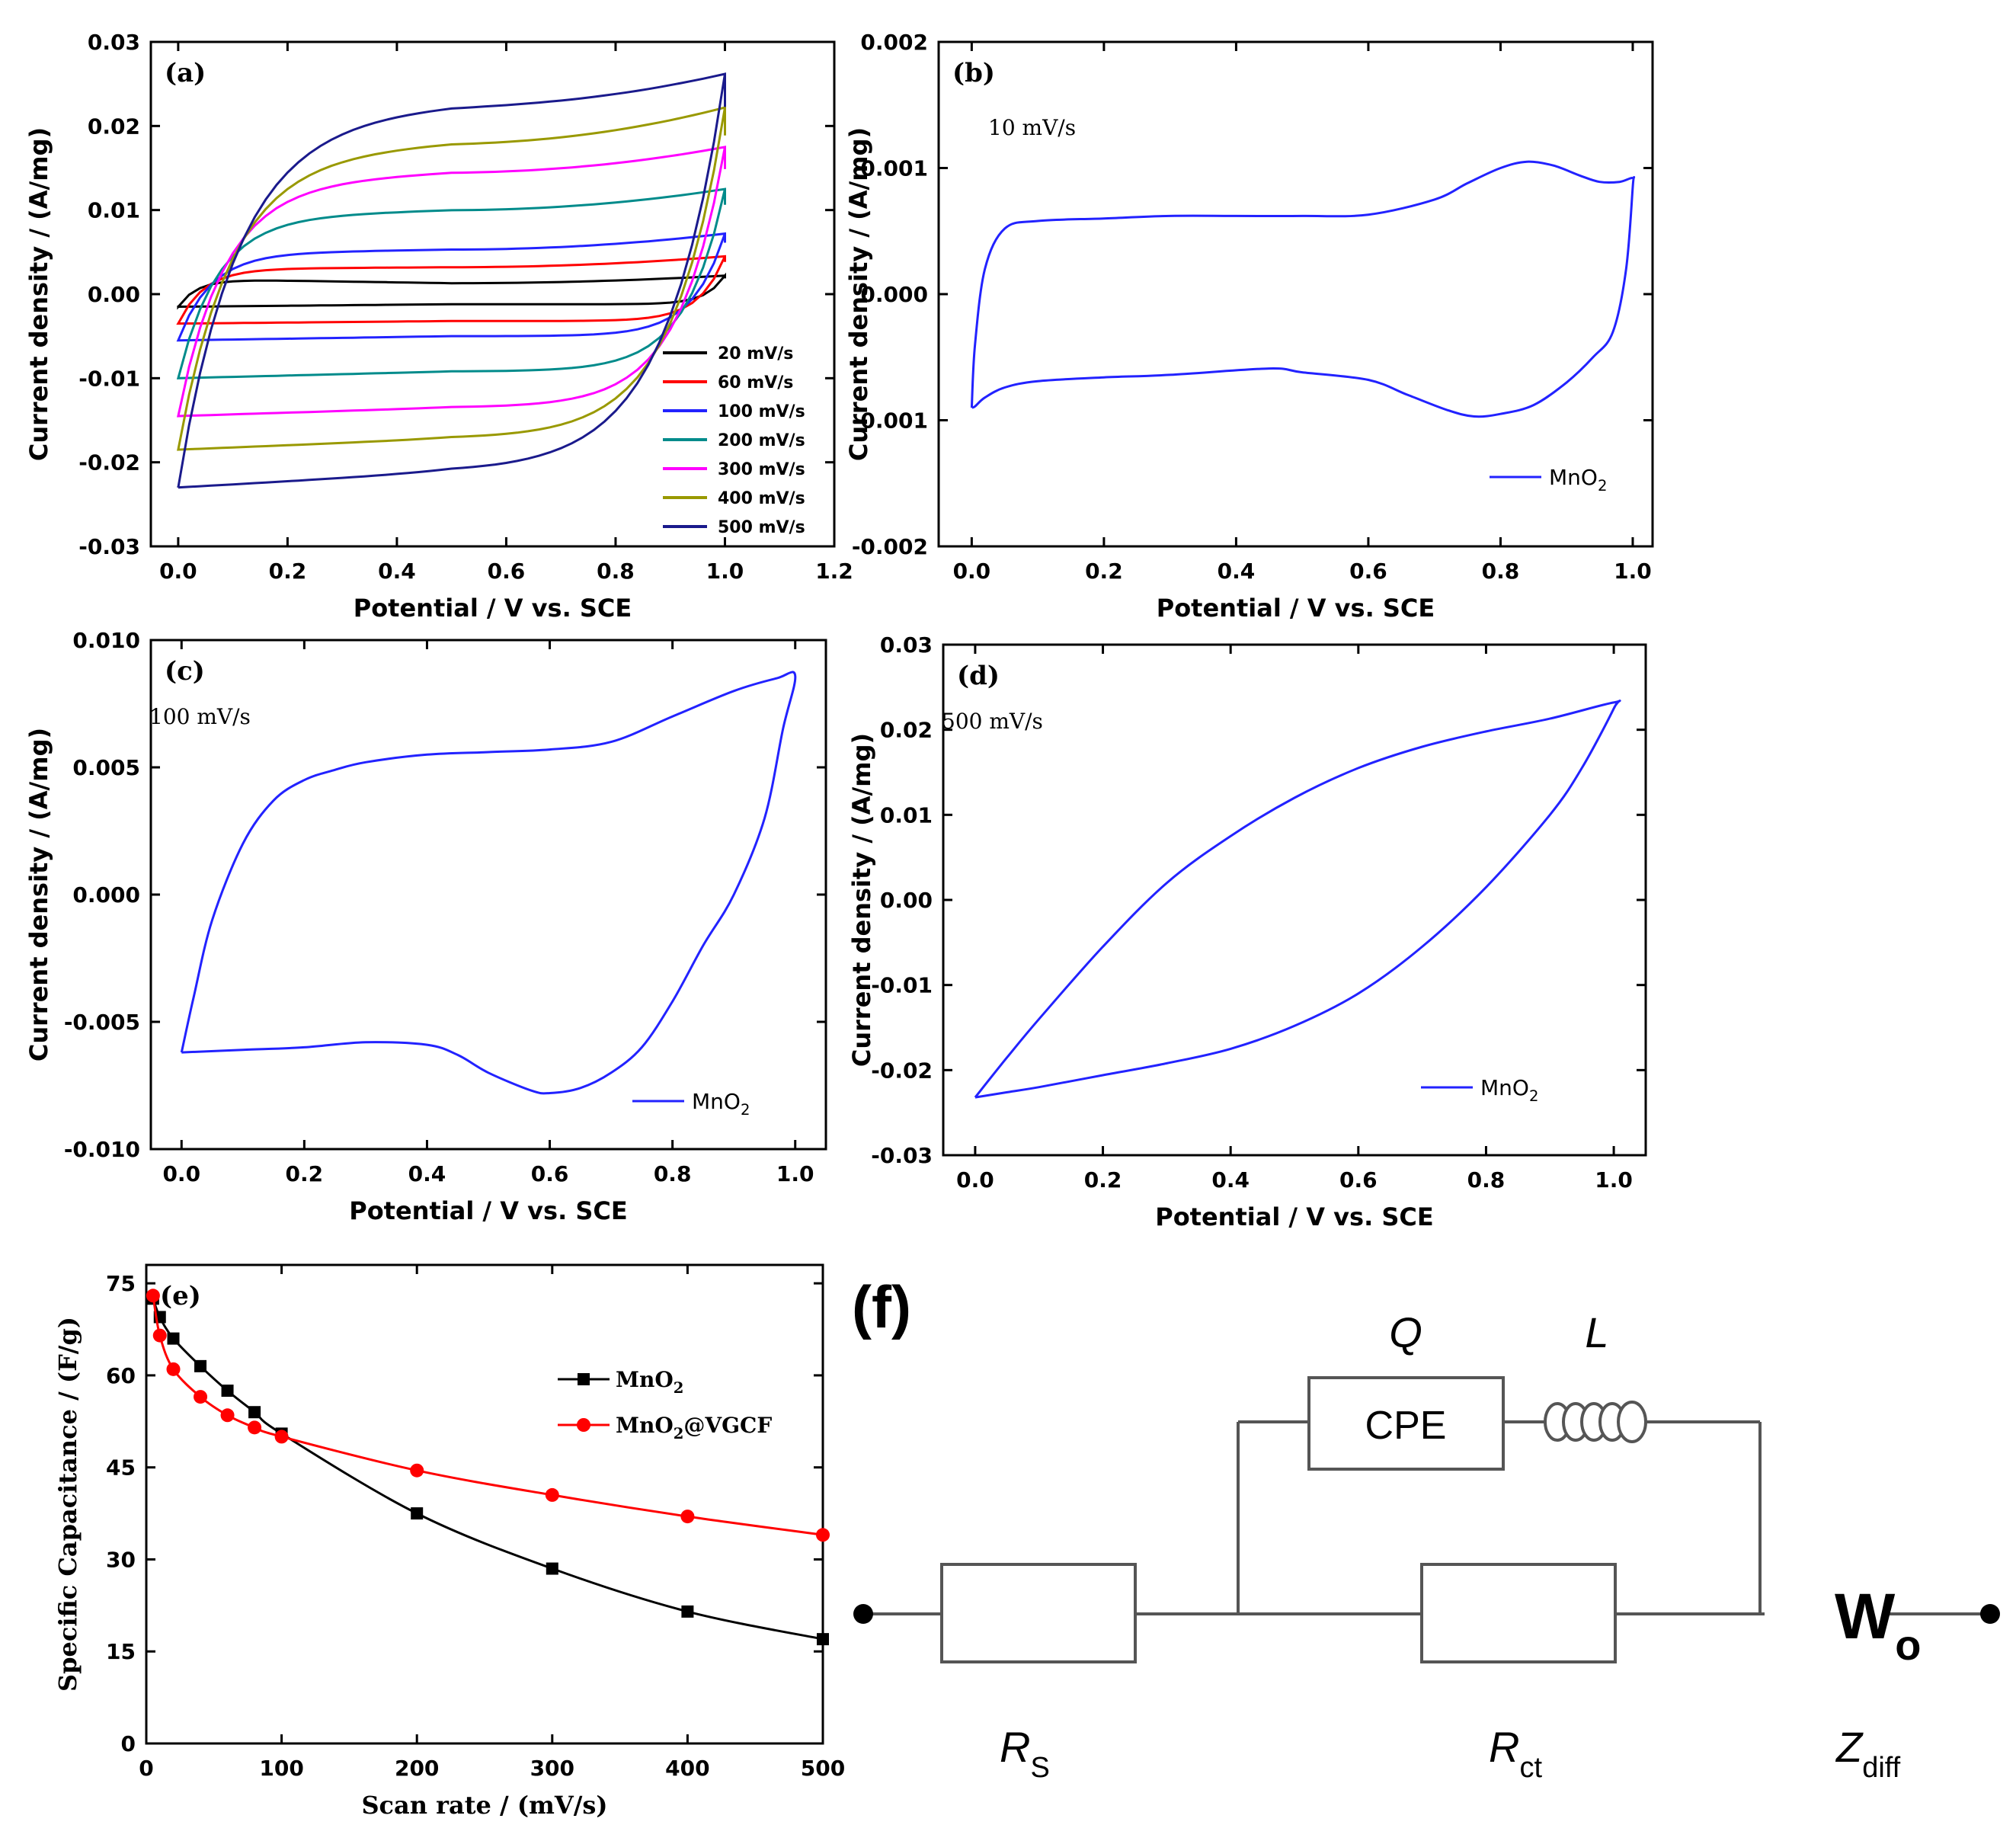  What do you see at coordinates (451, 287) in the screenshot?
I see `series-line-100-mV-s` at bounding box center [451, 287].